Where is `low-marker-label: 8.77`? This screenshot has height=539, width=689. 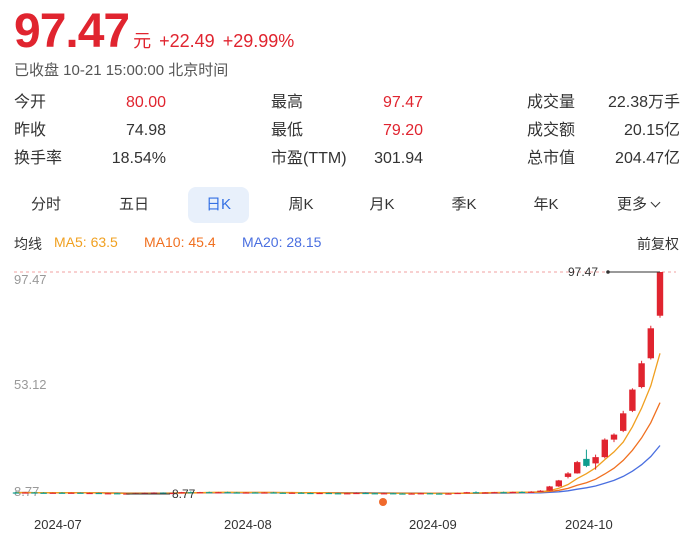
low-marker-label: 8.77 is located at coordinates (184, 494).